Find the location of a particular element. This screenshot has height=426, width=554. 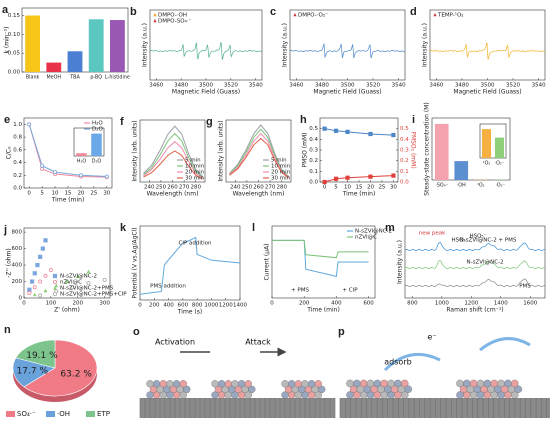

pie-label: 17.7 % is located at coordinates (33, 371).